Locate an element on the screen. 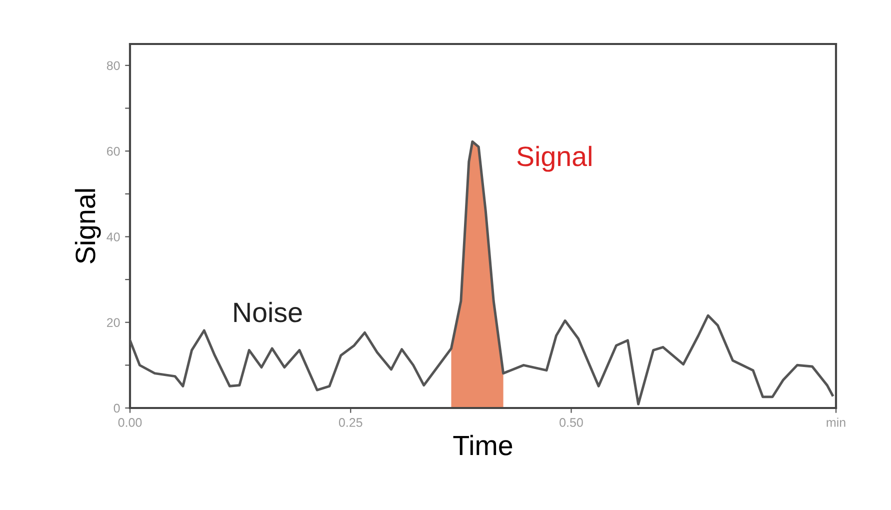 The height and width of the screenshot is (510, 891). y-tick-label: 40 is located at coordinates (113, 237).